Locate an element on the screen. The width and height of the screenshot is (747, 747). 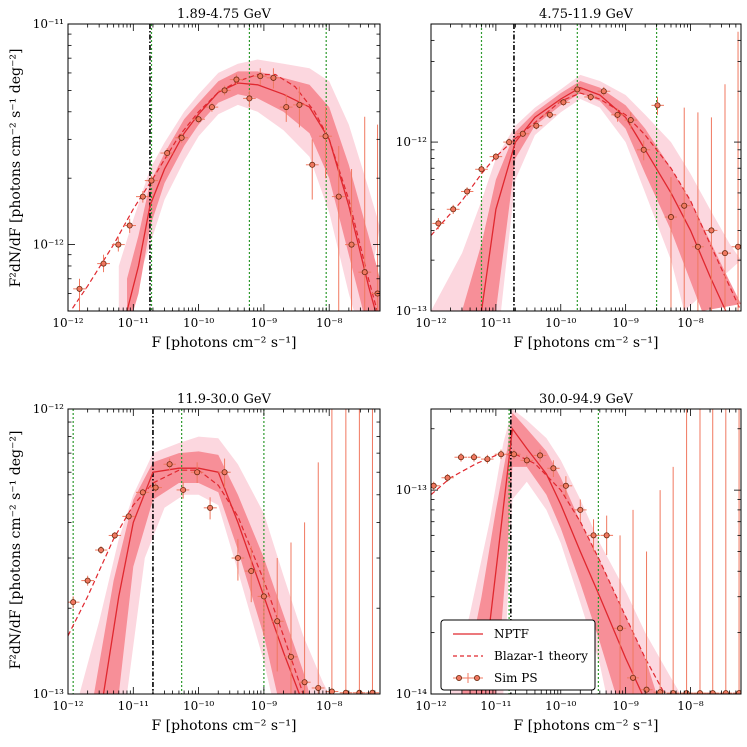
legend-box is located at coordinates (518, 655).